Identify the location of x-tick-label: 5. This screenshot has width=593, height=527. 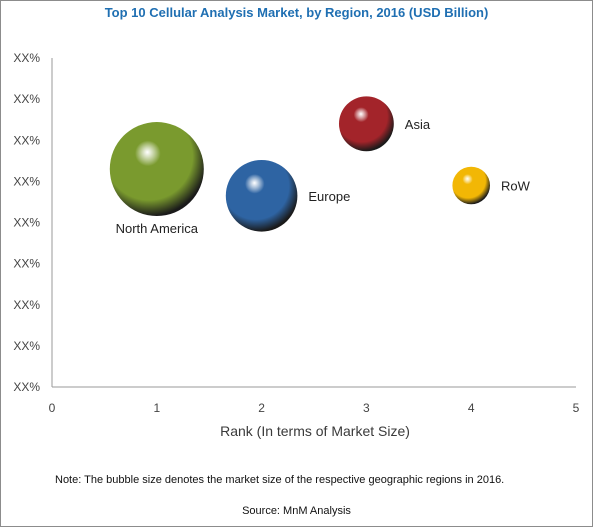
(576, 408).